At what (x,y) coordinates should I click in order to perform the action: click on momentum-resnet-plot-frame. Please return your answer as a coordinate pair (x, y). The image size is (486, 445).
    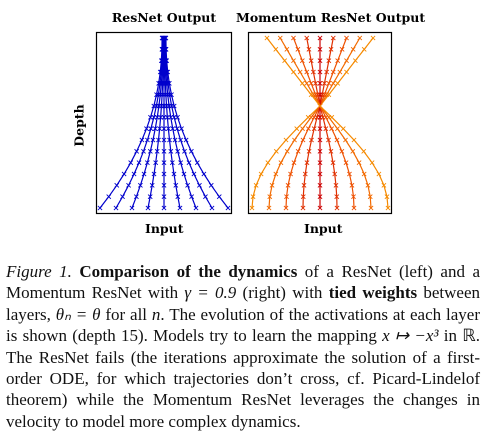
    Looking at the image, I should click on (320, 123).